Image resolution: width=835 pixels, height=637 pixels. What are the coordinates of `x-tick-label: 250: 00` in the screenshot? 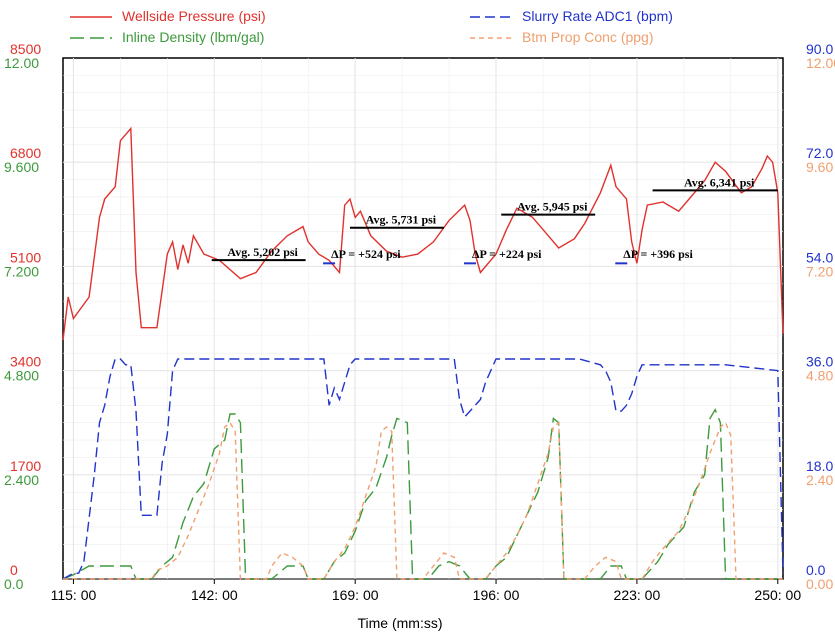 It's located at (777, 595).